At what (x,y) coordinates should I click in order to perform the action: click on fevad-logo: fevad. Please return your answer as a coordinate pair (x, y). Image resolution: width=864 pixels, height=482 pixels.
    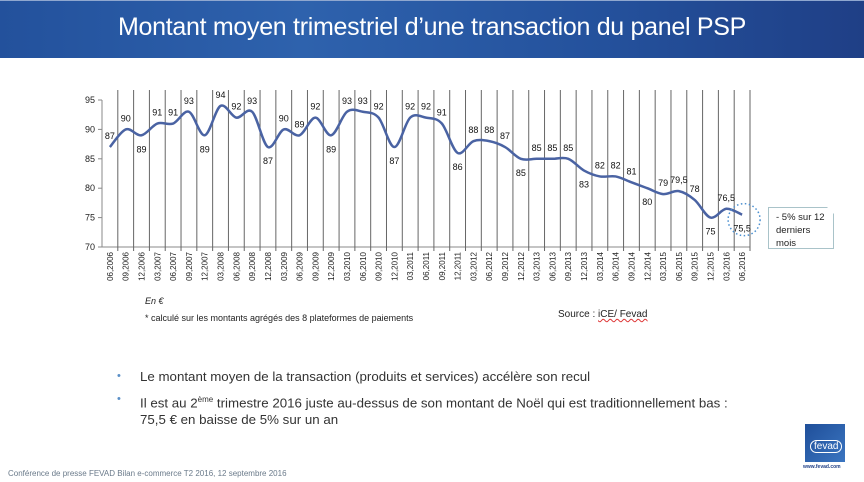
    Looking at the image, I should click on (825, 443).